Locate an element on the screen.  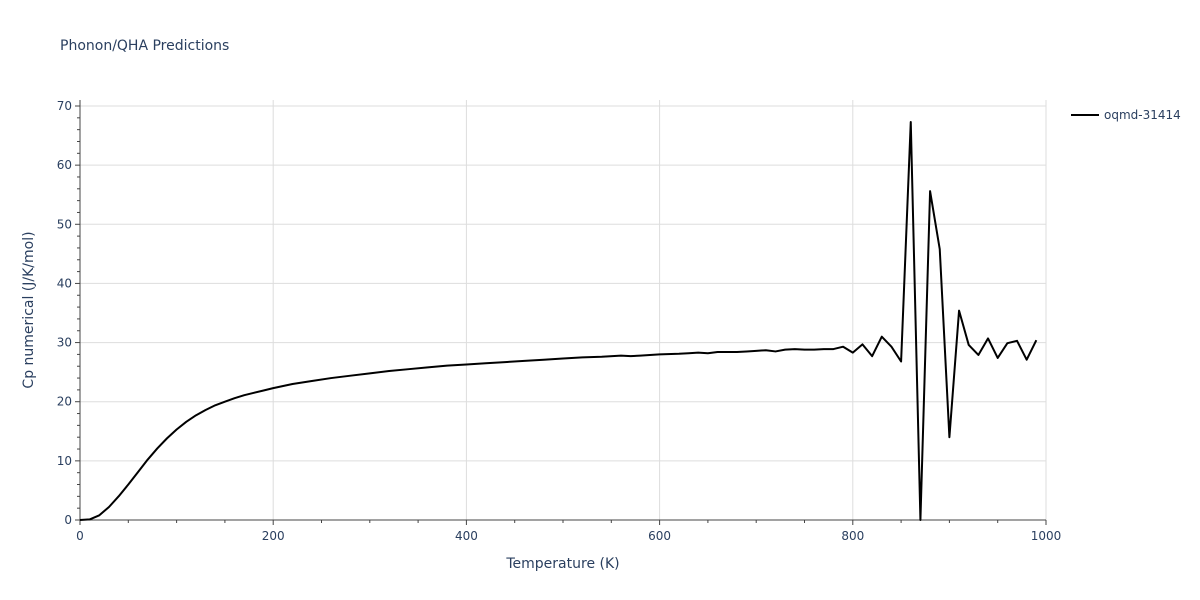
legend-label: oqmd-31414 is located at coordinates (1142, 115).